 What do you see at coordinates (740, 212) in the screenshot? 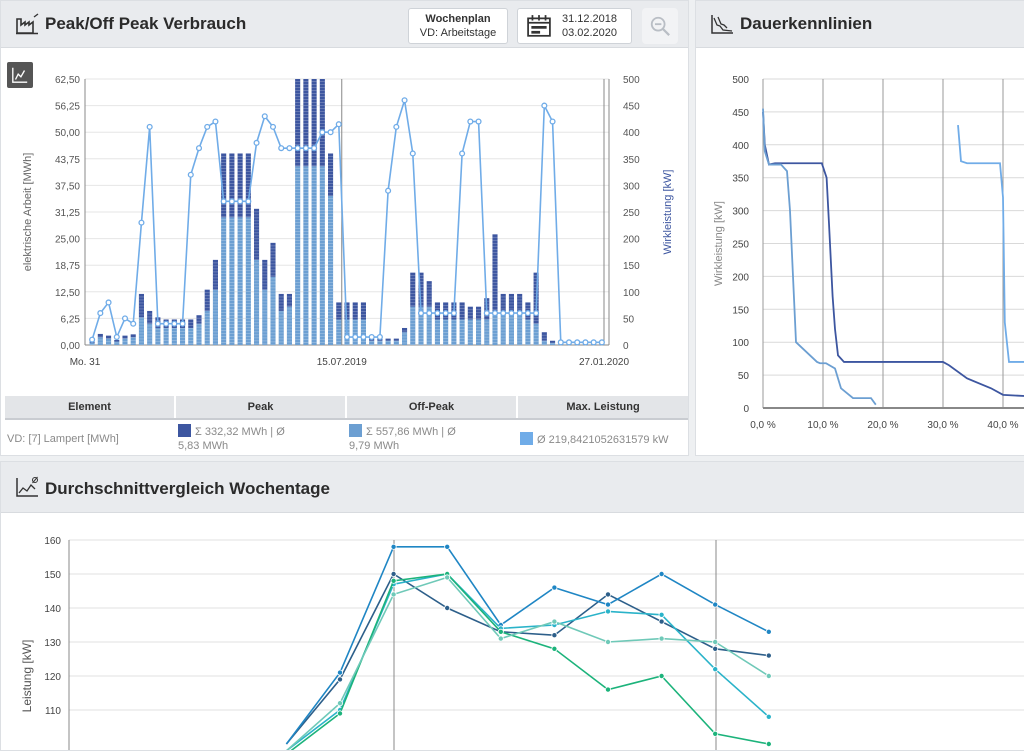
I see `y-tick-label: 300` at bounding box center [740, 212].